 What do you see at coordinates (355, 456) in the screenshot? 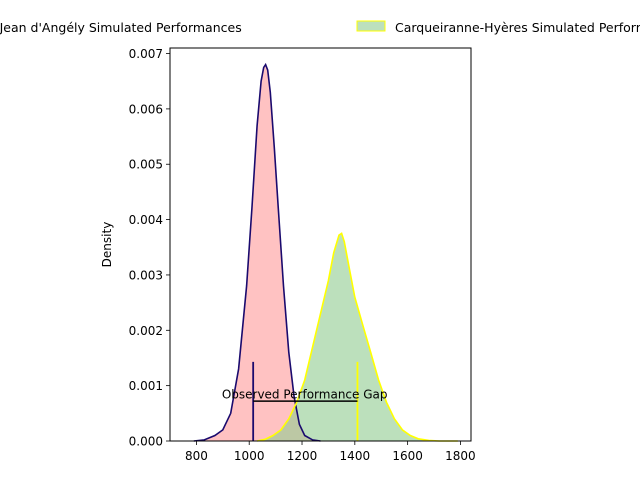
I see `x-tick-label: 1400` at bounding box center [355, 456].